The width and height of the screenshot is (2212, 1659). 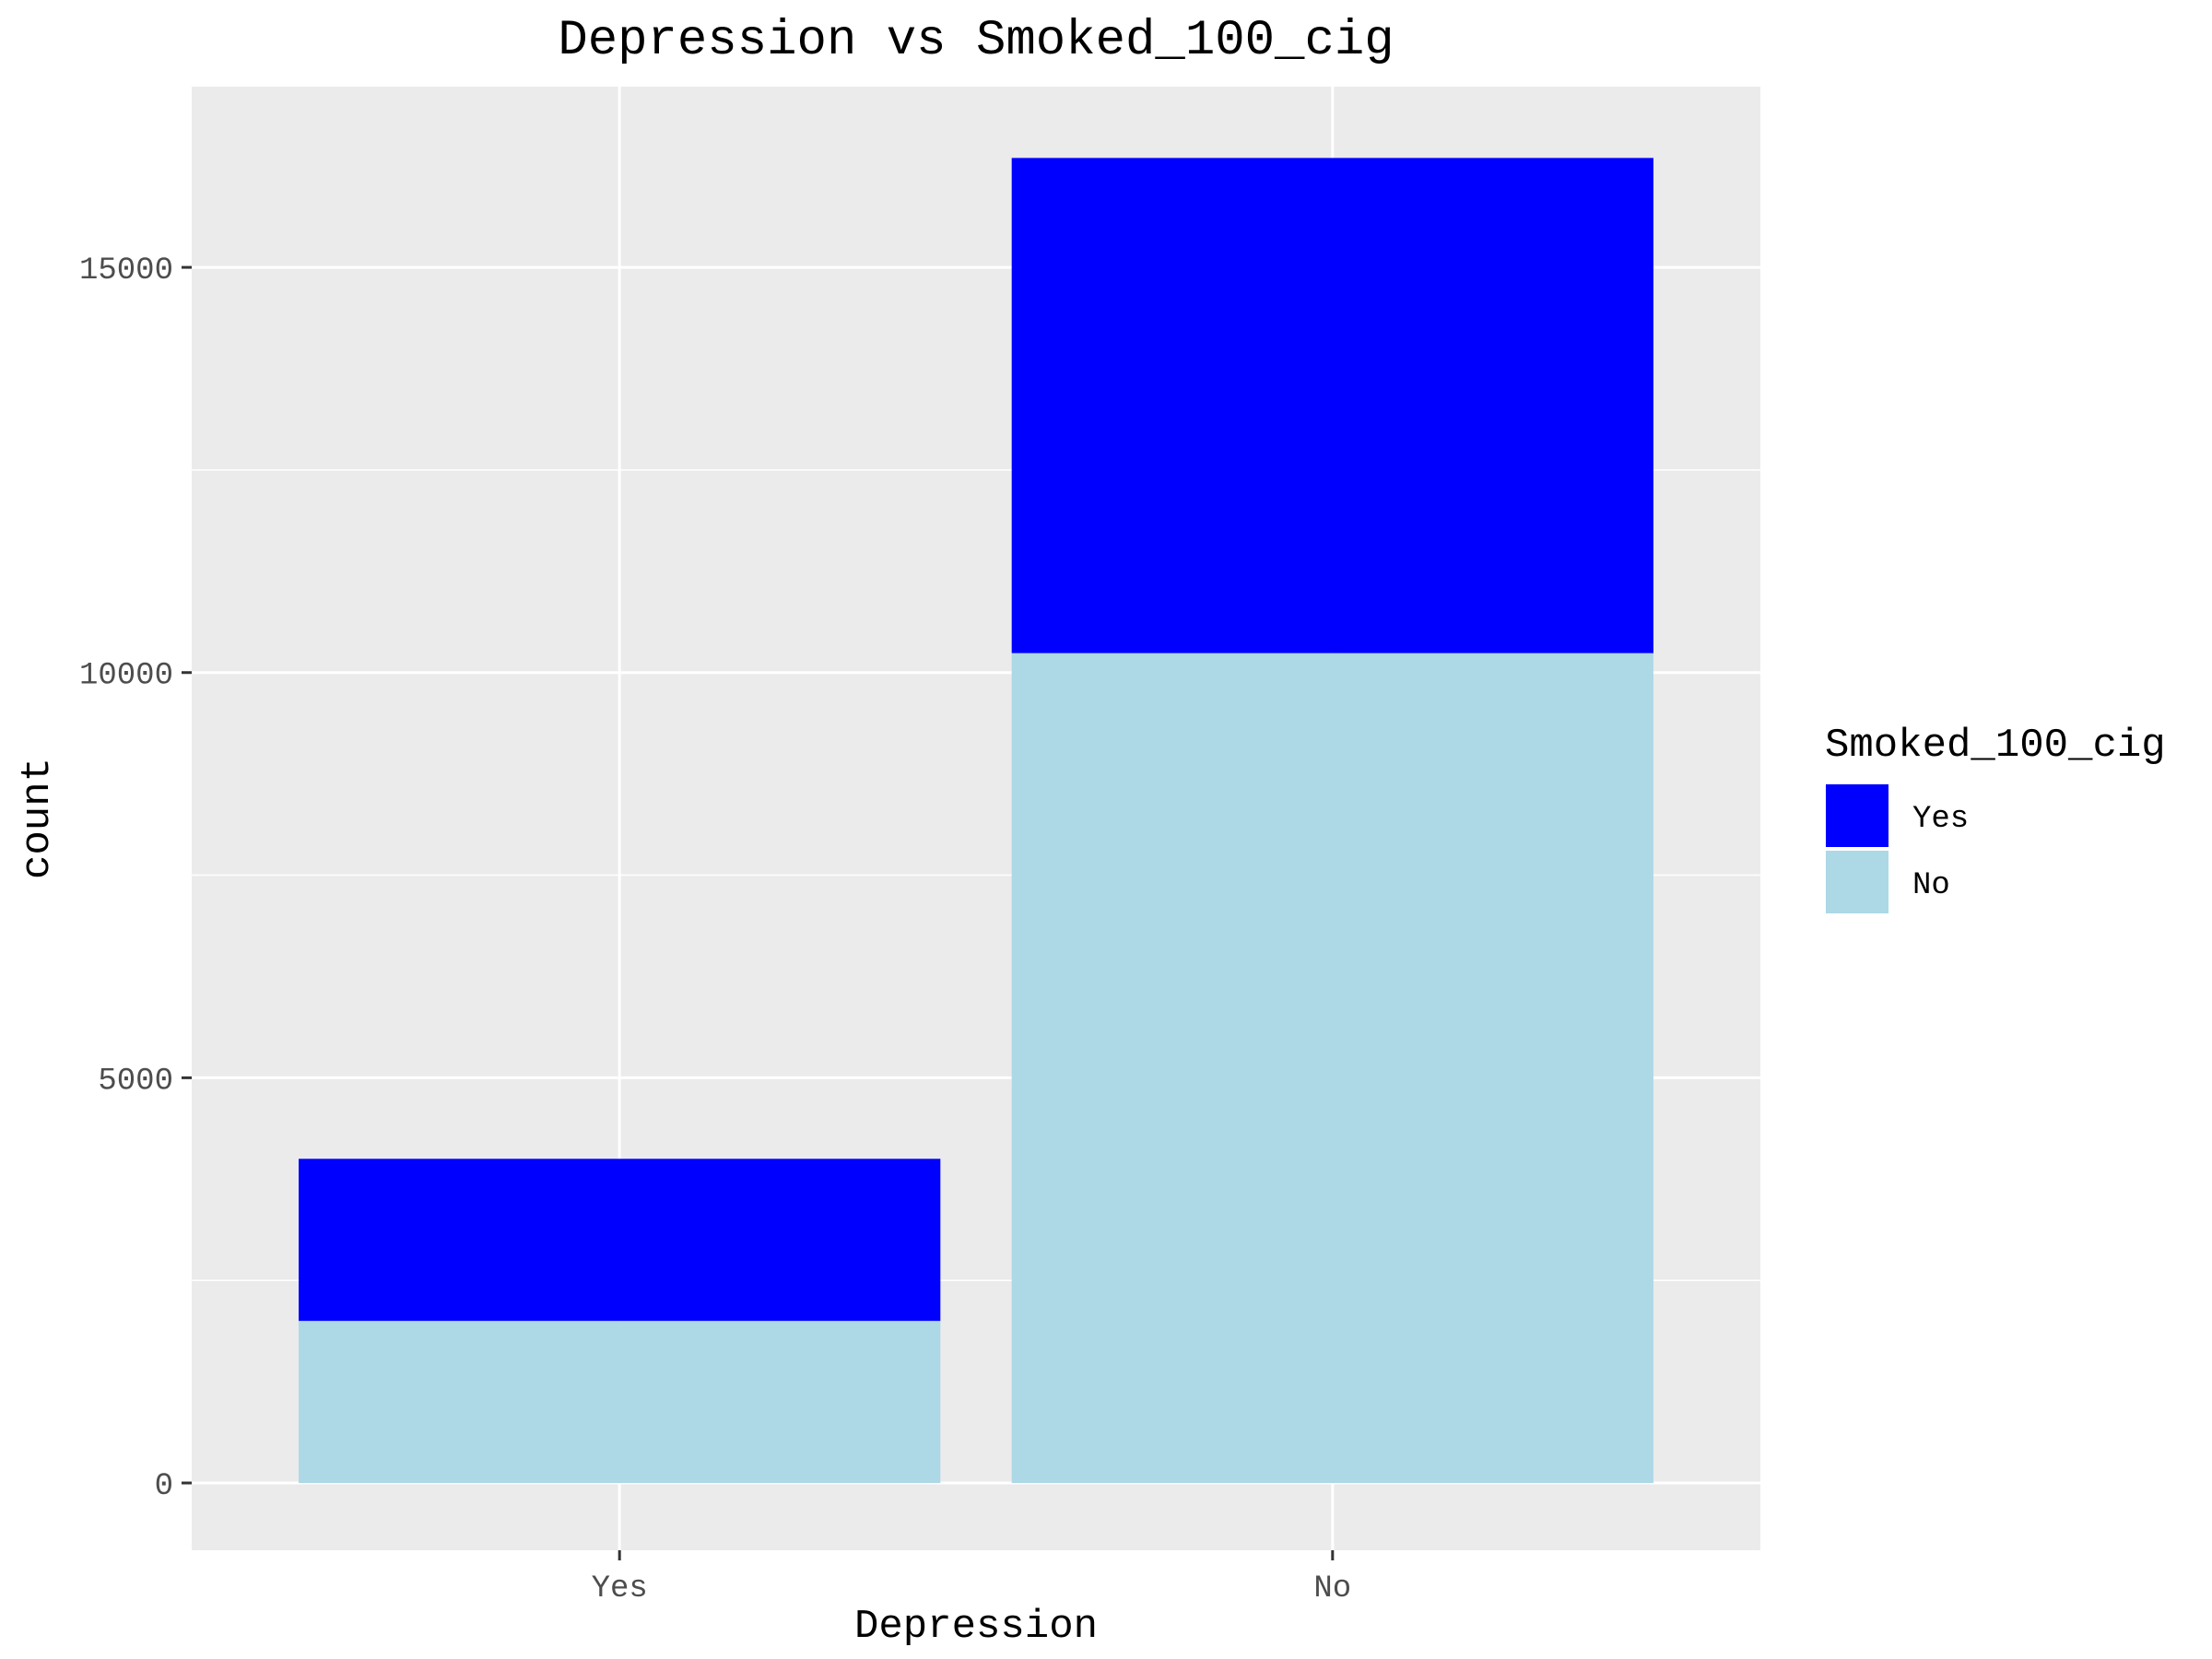 I want to click on chart-title: Depression vs Smoked_100_cig, so click(x=976, y=41).